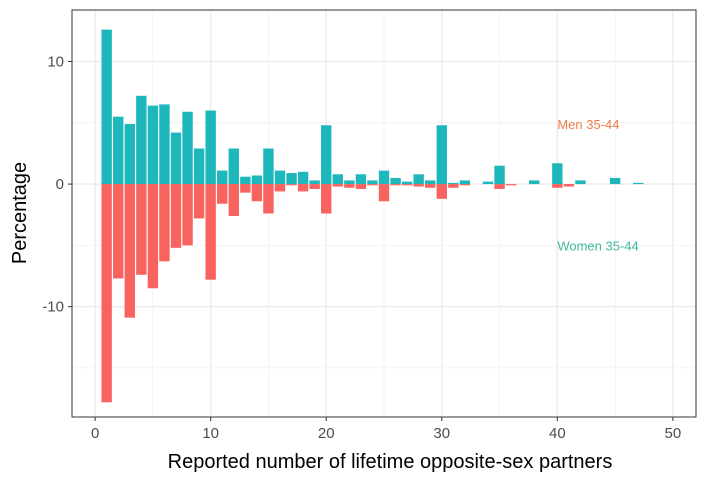 The image size is (720, 480). I want to click on annotation-label: Women 35-44, so click(597, 246).